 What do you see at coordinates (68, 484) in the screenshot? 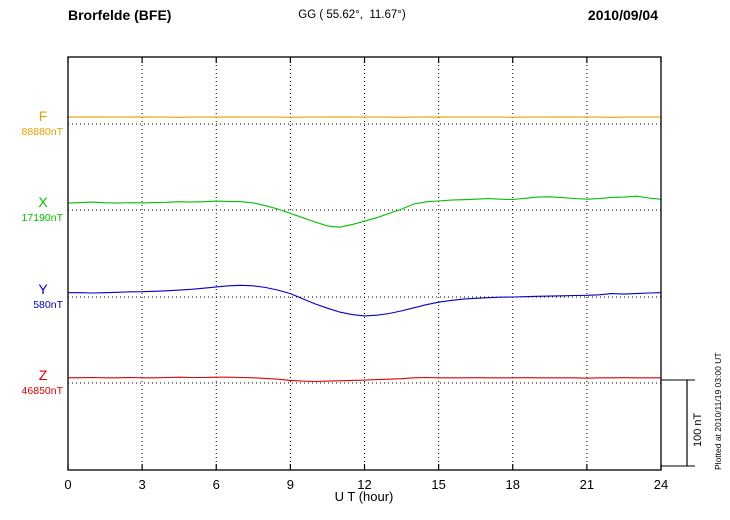
I see `x-tick-label-0: 0` at bounding box center [68, 484].